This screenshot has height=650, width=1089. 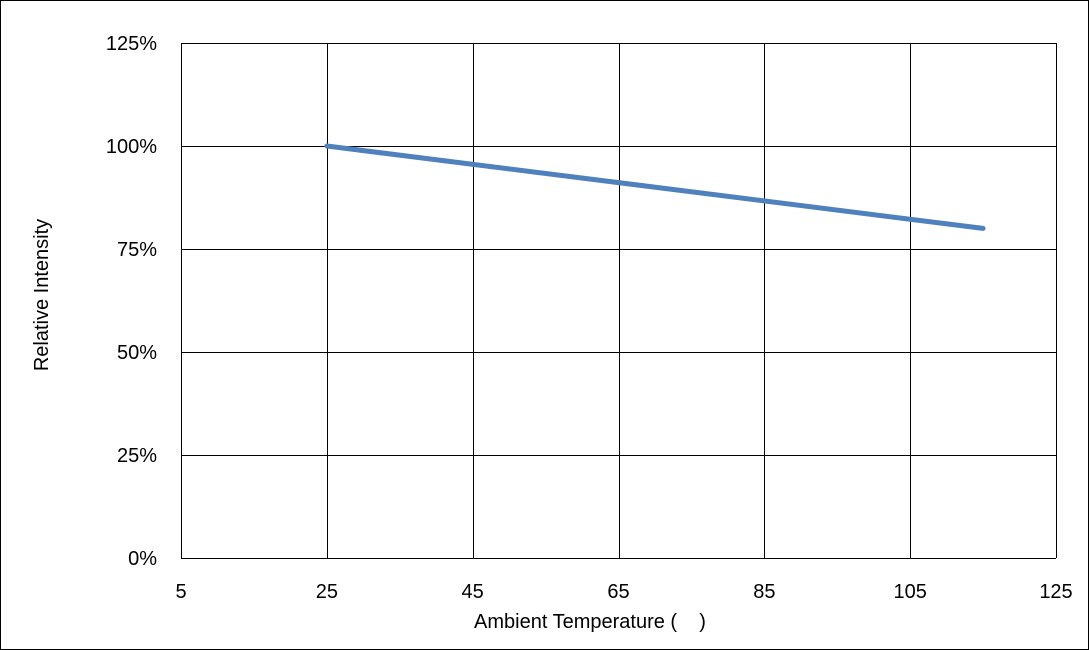 I want to click on x-tick-label: 85, so click(x=764, y=592).